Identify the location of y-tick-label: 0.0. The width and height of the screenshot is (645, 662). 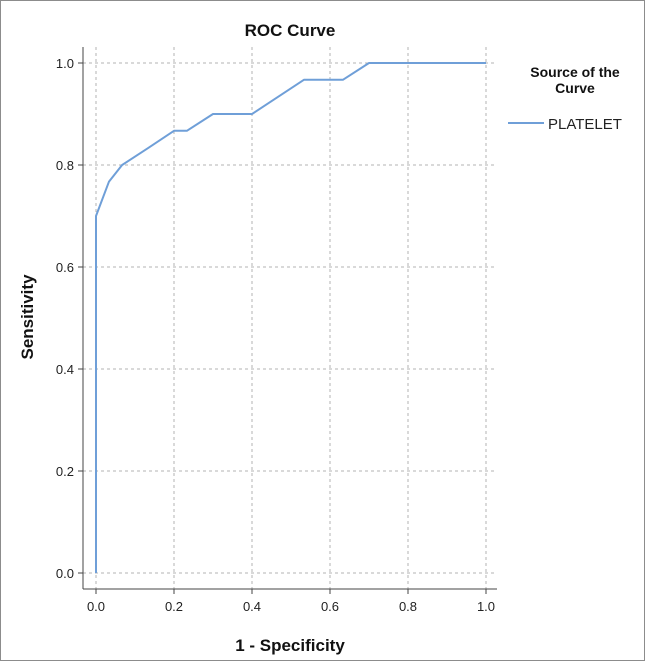
(65, 573).